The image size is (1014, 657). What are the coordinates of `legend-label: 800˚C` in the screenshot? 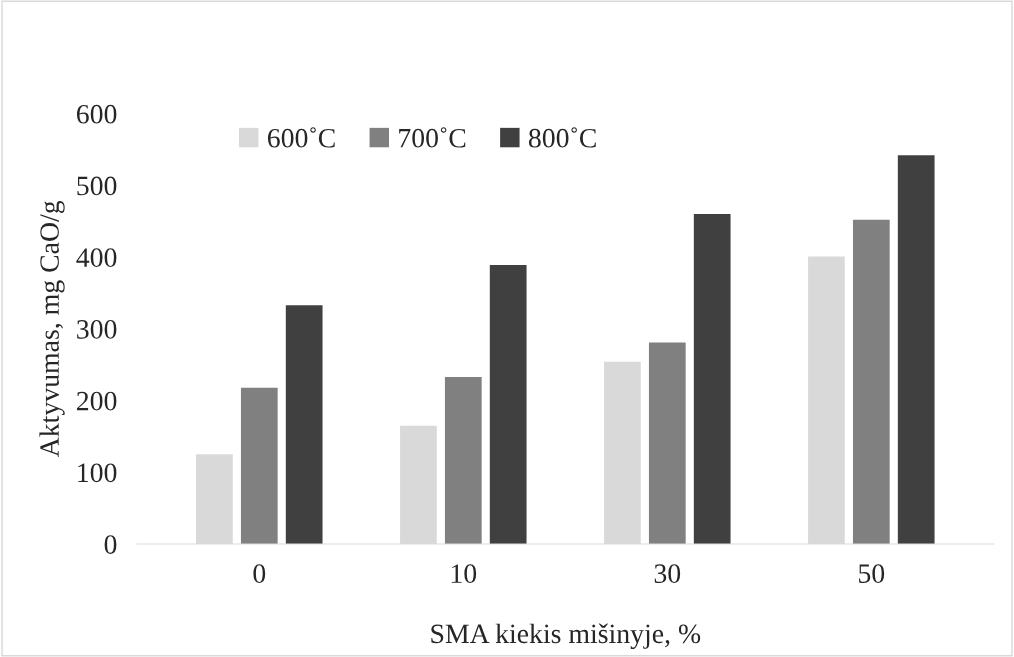 It's located at (562, 137).